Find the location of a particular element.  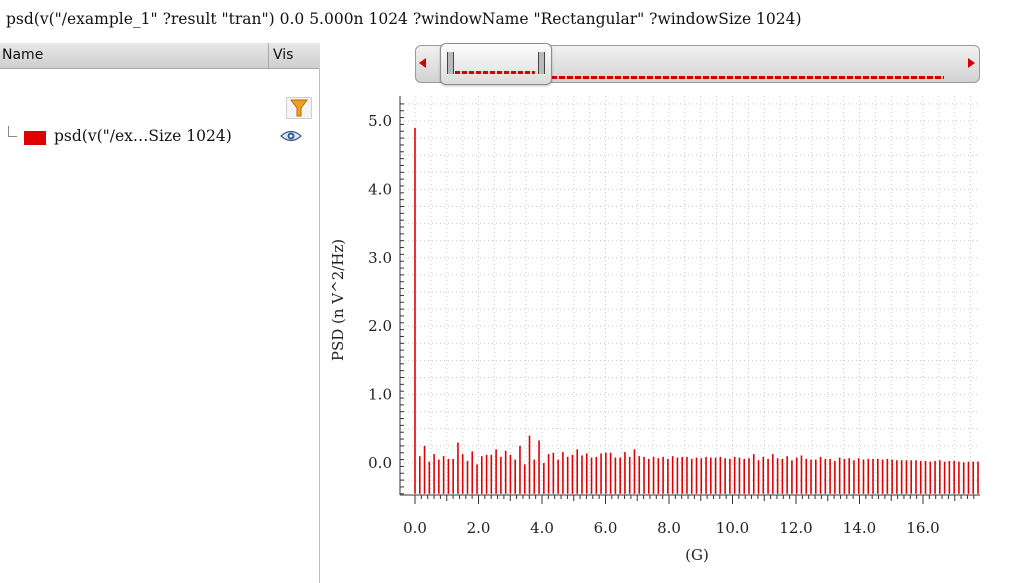

x-tick-label: 4.0 is located at coordinates (542, 528).